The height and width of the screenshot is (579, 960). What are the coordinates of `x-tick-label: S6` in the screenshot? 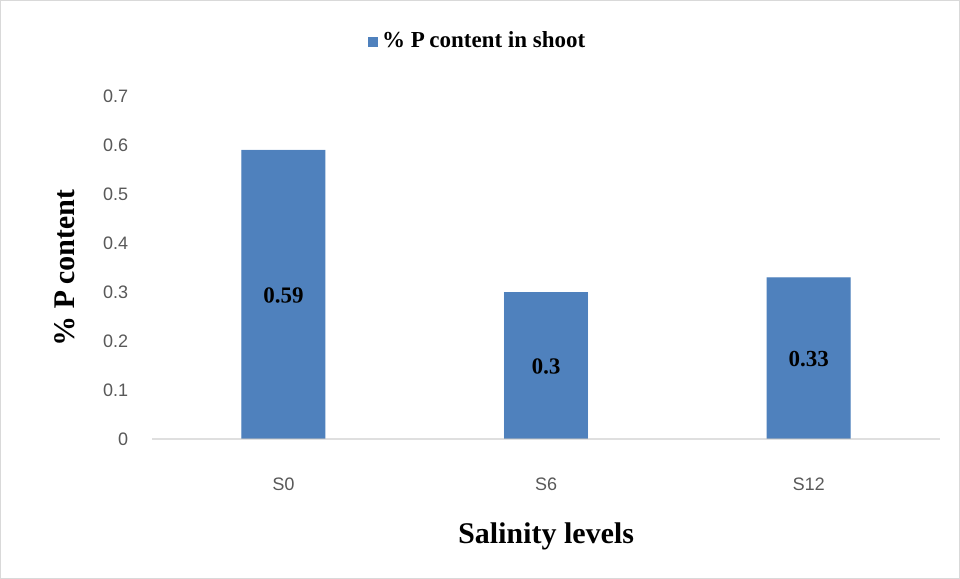 It's located at (546, 484).